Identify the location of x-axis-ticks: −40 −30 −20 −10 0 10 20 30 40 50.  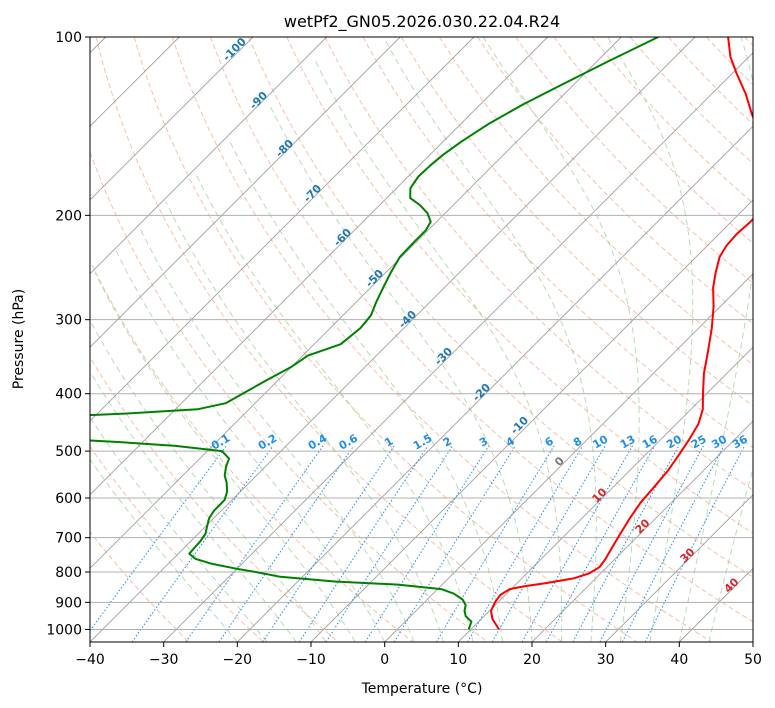
(418, 655).